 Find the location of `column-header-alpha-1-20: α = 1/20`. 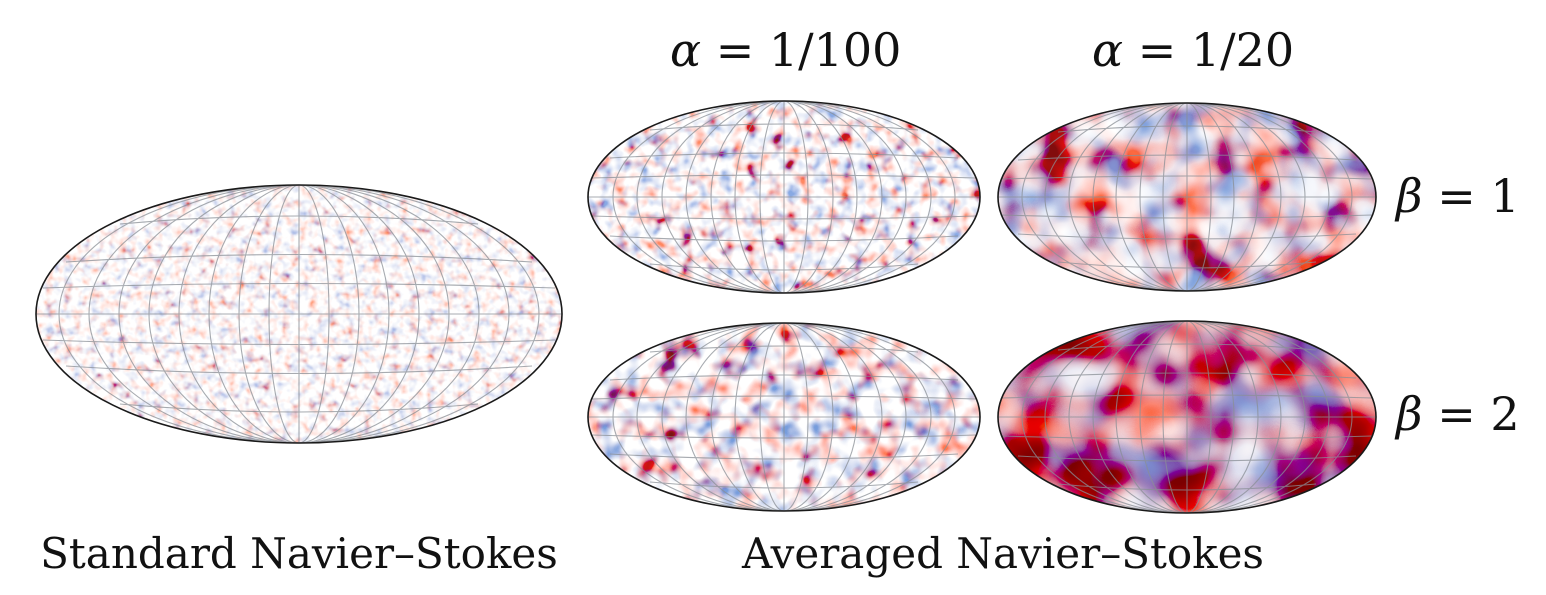

column-header-alpha-1-20: α = 1/20 is located at coordinates (1193, 50).